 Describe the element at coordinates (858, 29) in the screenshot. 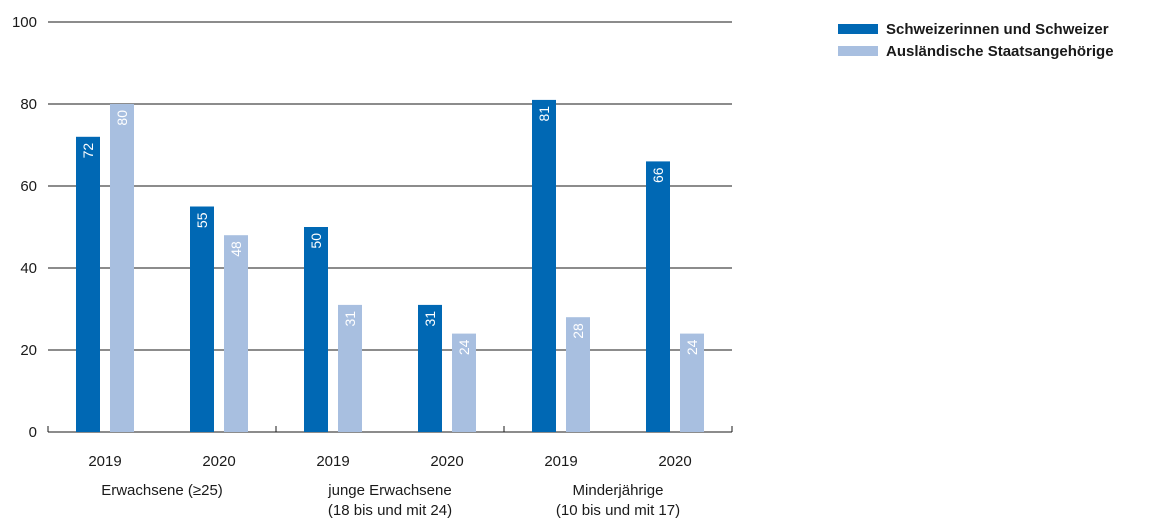

I see `legend-swatch-swiss` at that location.